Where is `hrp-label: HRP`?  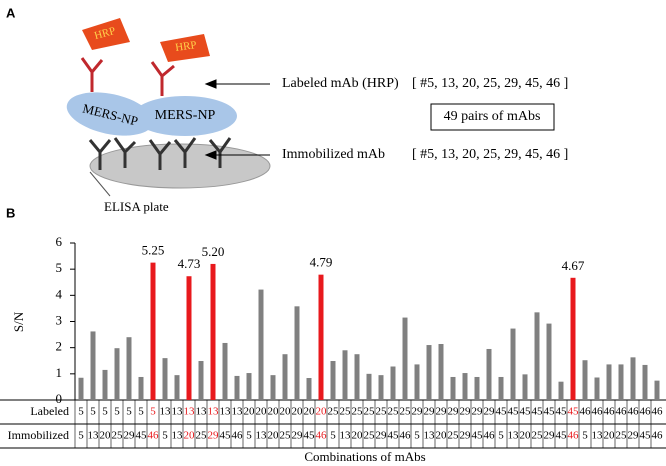
hrp-label: HRP is located at coordinates (186, 46).